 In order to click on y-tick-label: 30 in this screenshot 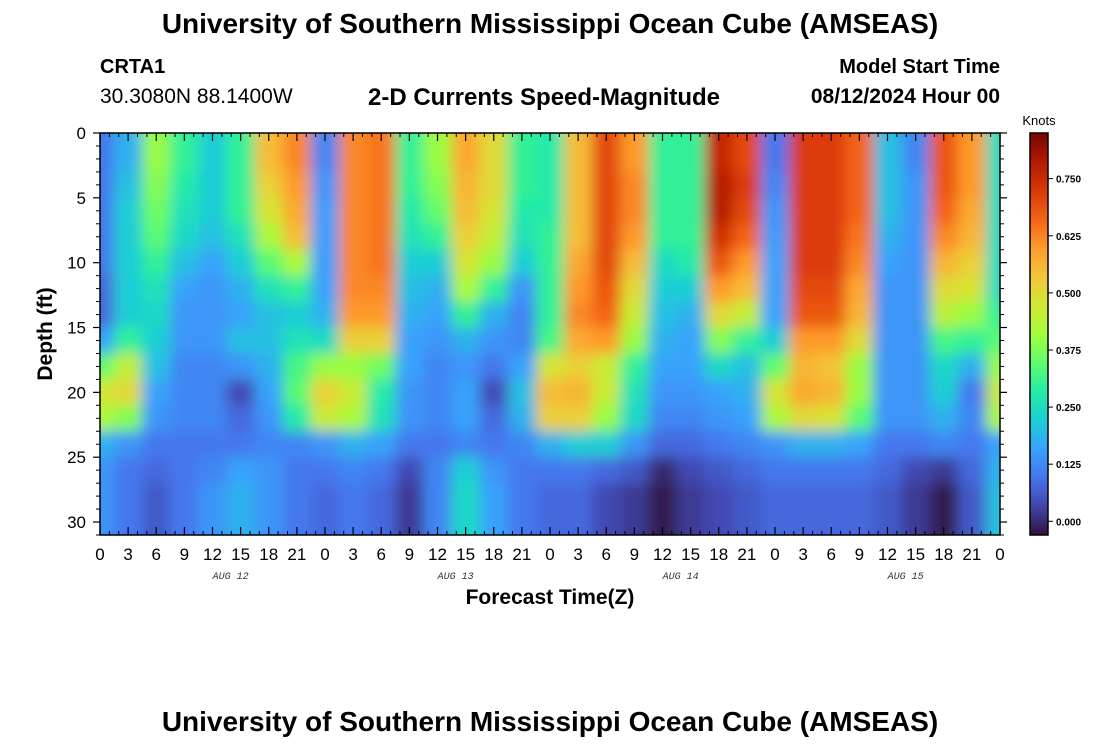, I will do `click(76, 522)`.